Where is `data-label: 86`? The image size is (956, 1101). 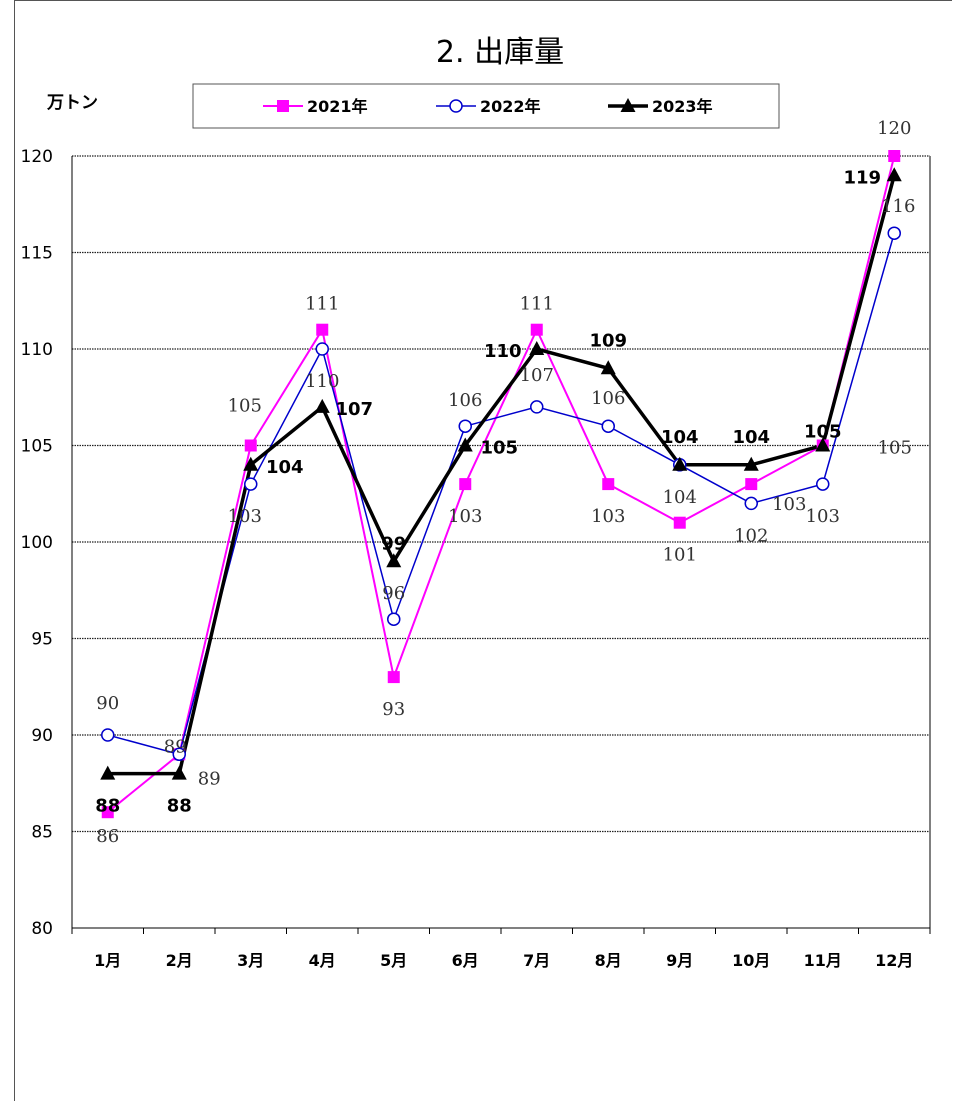 data-label: 86 is located at coordinates (107, 836).